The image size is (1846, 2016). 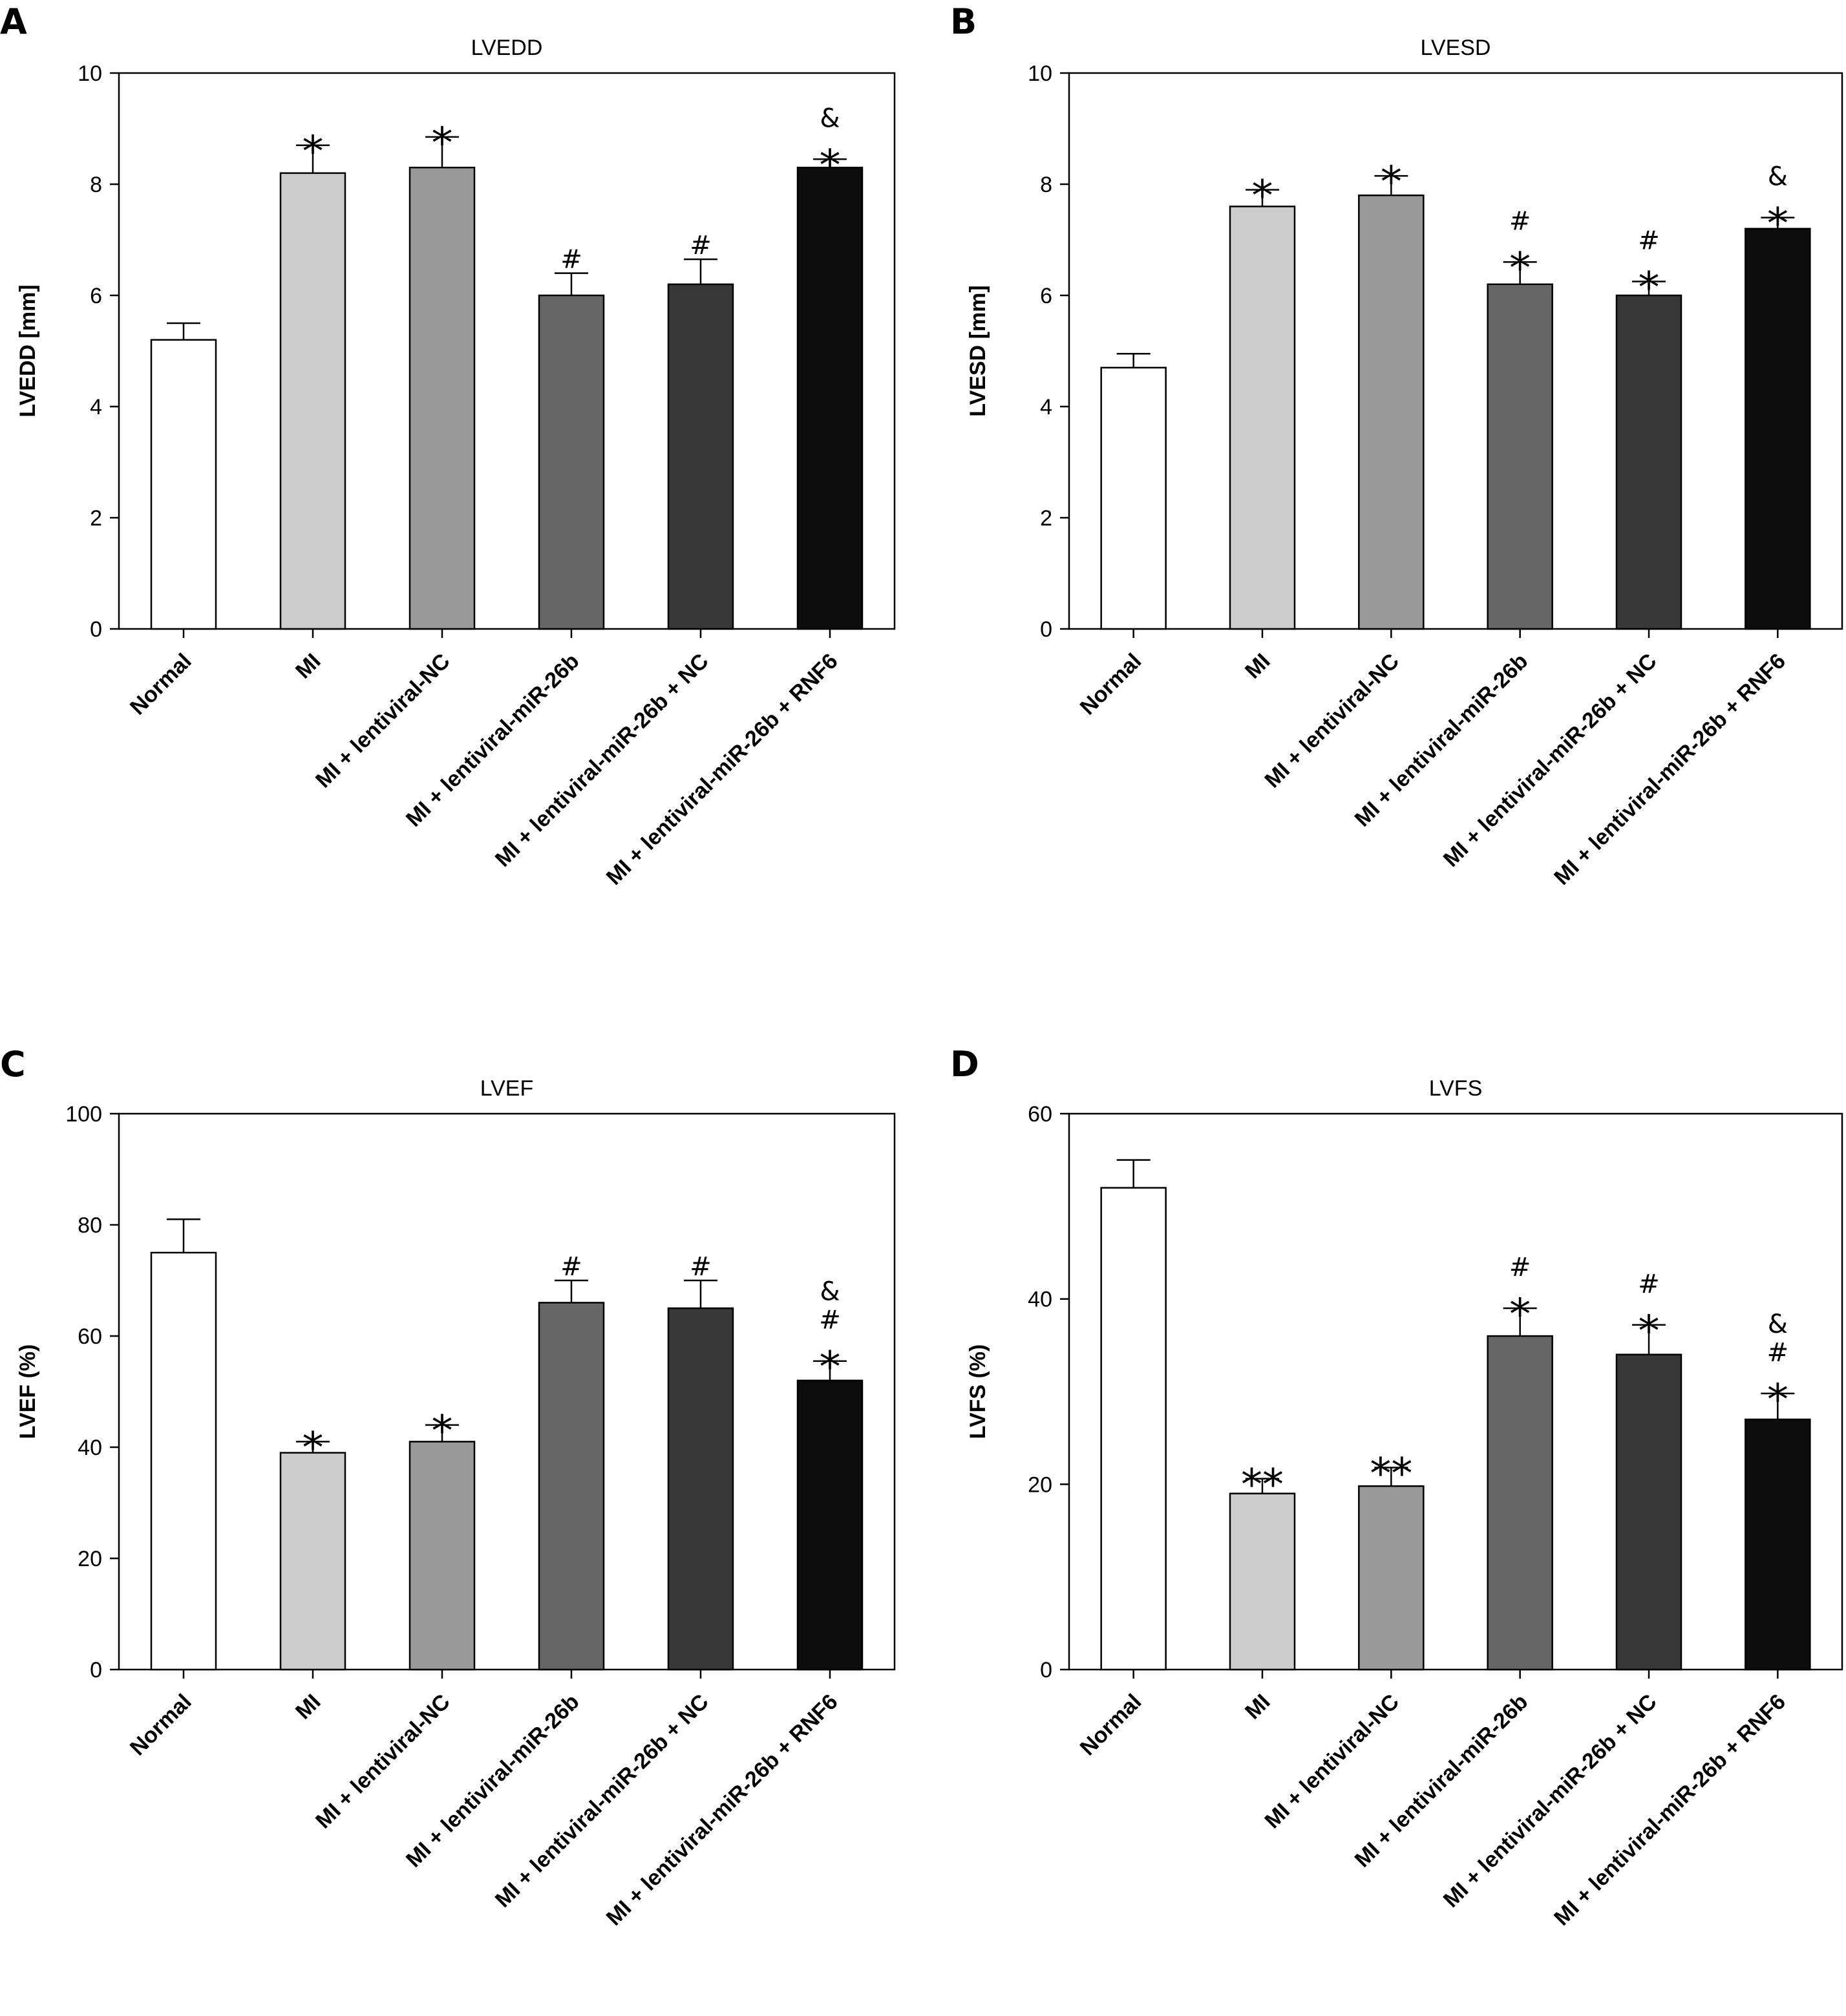 What do you see at coordinates (96, 518) in the screenshot?
I see `y-tick-label: 2` at bounding box center [96, 518].